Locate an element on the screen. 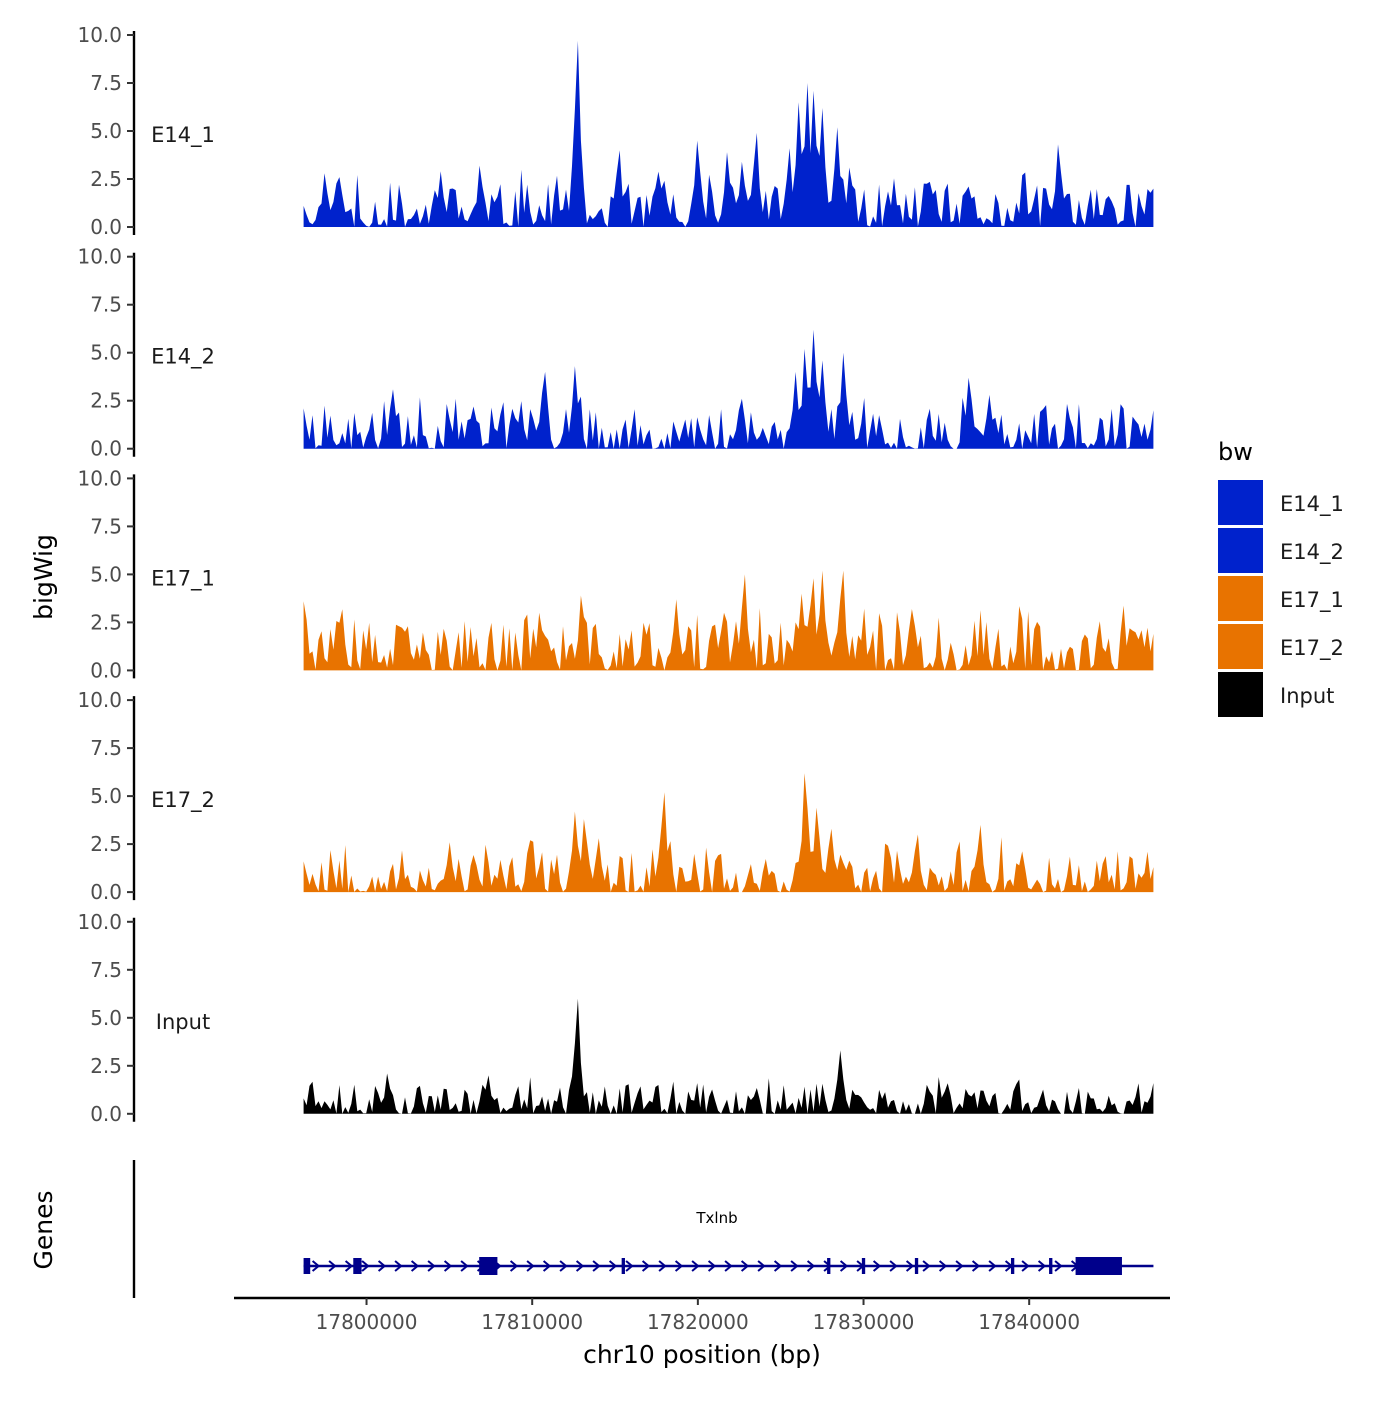 The width and height of the screenshot is (1400, 1405). legend-label-Input: Input is located at coordinates (1307, 696).